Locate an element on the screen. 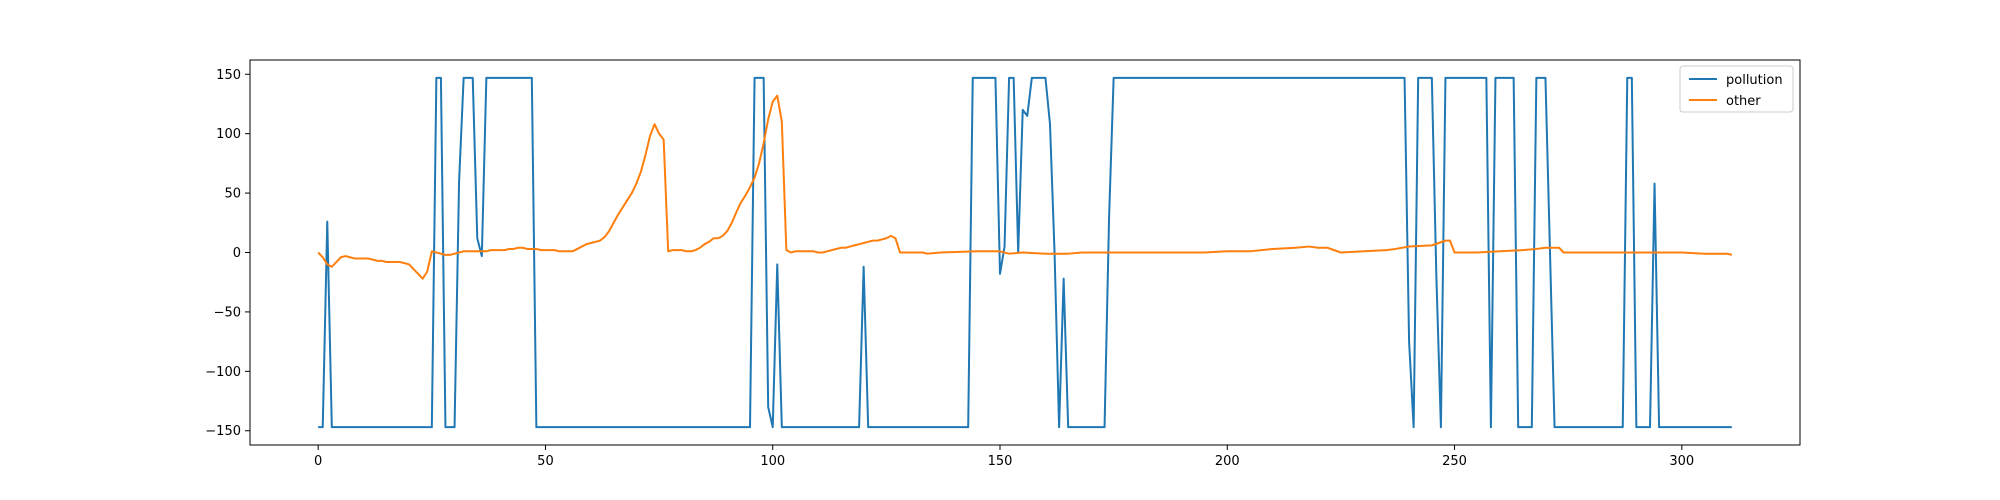  x-axis: 0 50 100 150 200 250 300 is located at coordinates (1004, 457).